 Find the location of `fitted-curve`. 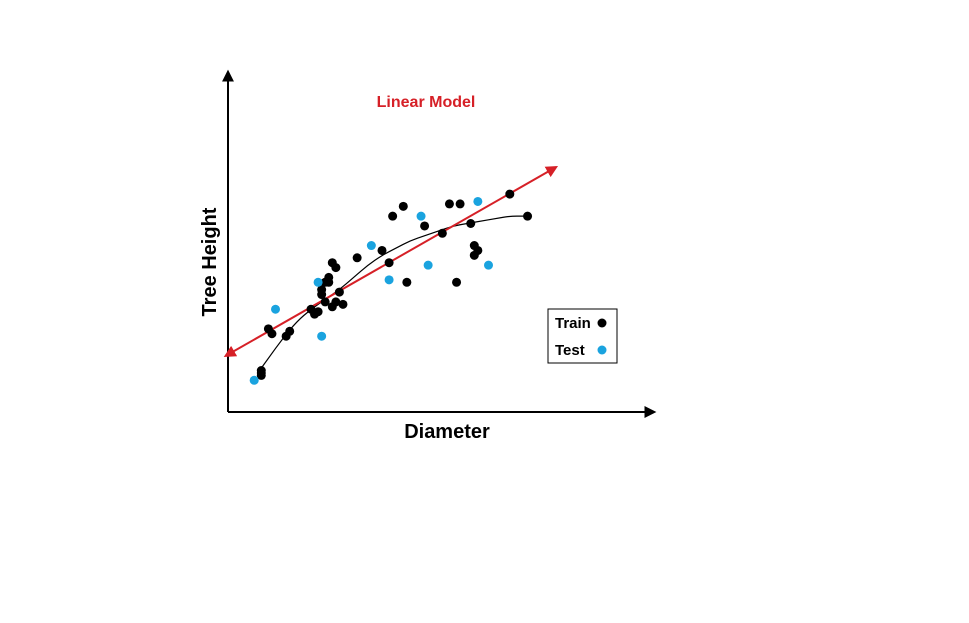

fitted-curve is located at coordinates (390, 294).